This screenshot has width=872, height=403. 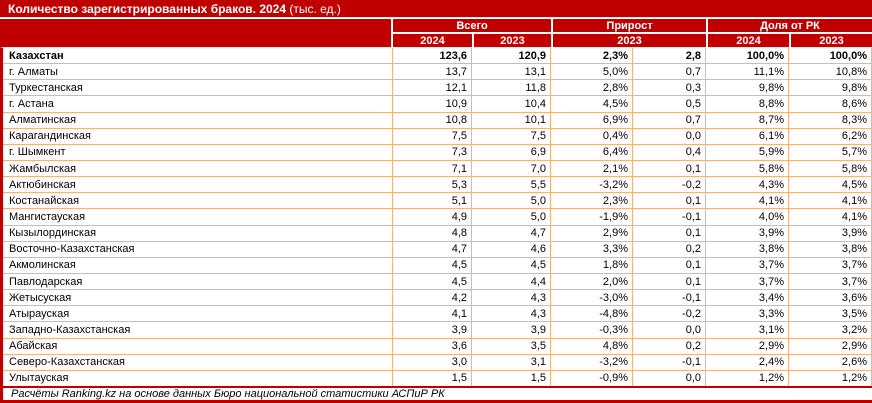 What do you see at coordinates (432, 136) in the screenshot?
I see `total-2024-cell: 7,5` at bounding box center [432, 136].